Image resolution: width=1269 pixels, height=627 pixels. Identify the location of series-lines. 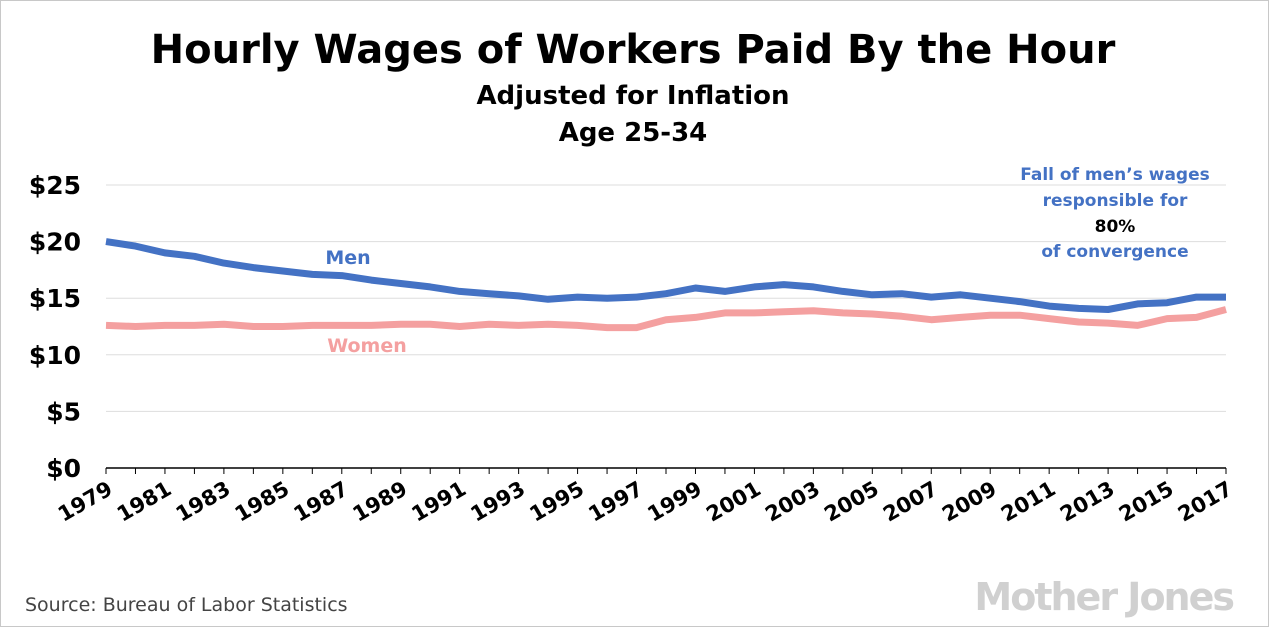
(666, 285).